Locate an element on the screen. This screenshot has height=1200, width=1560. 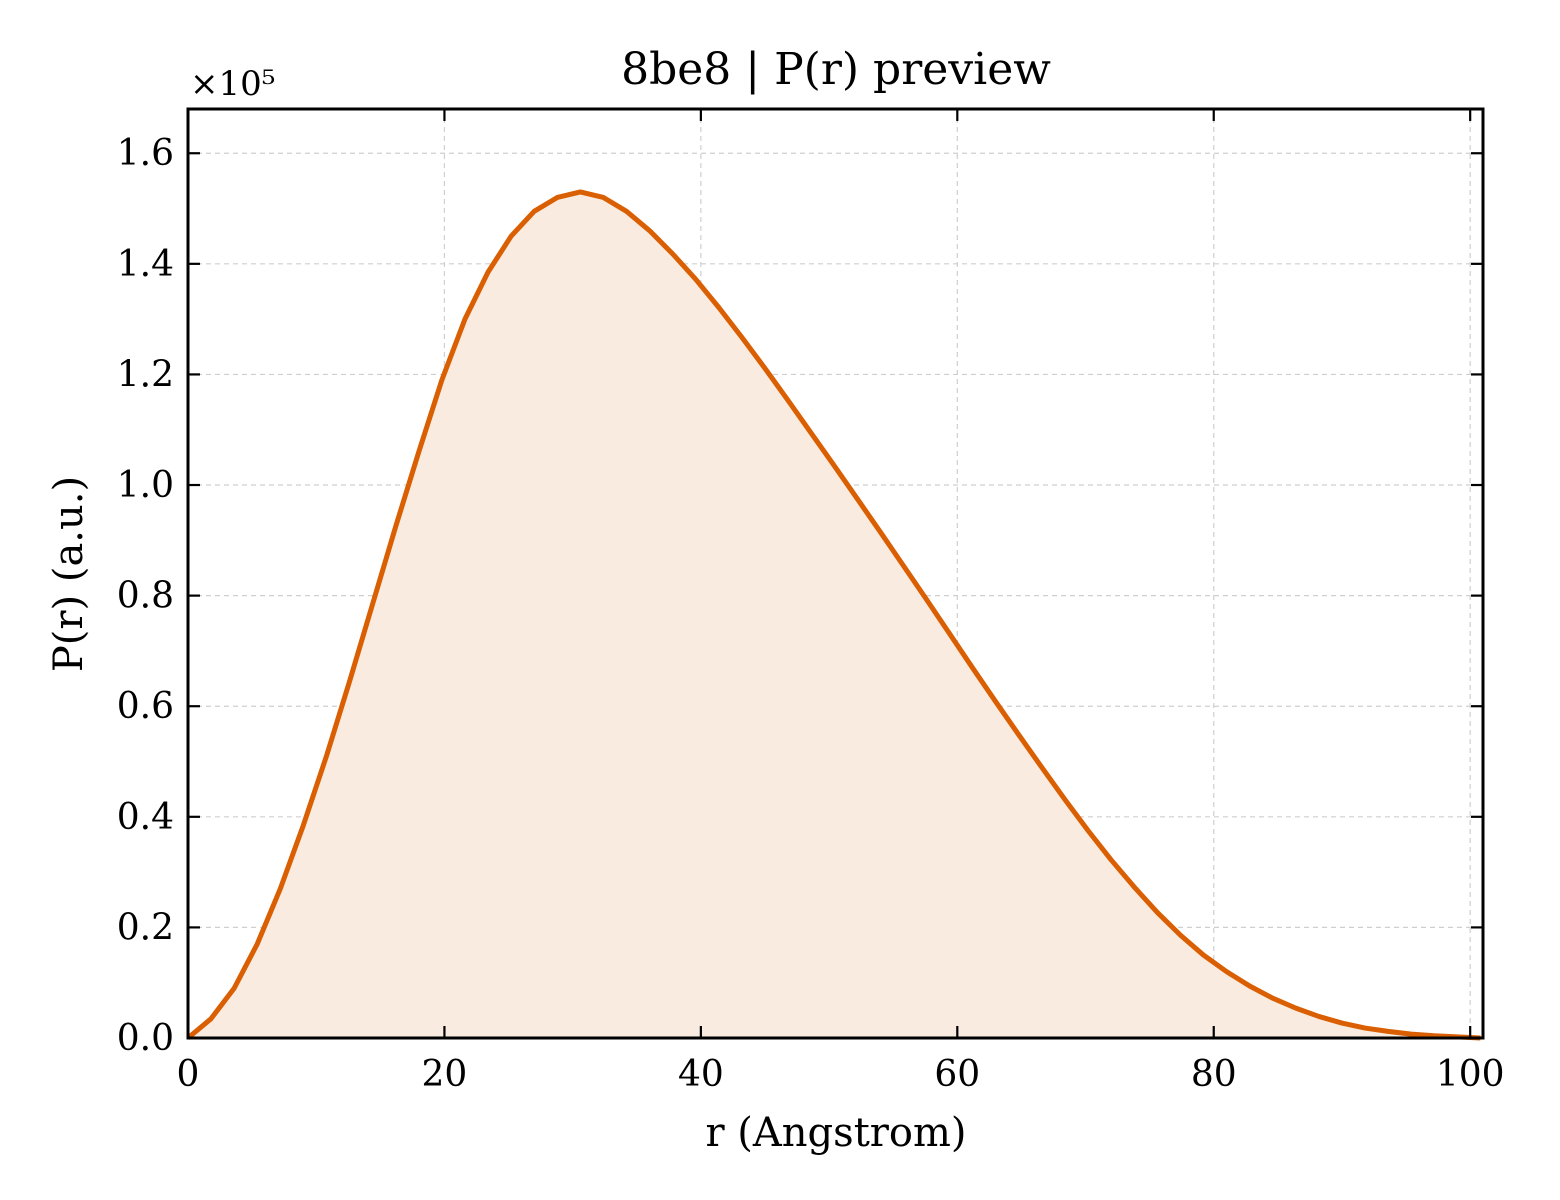
chart-title: 8be8 | P(r) preview is located at coordinates (836, 69).